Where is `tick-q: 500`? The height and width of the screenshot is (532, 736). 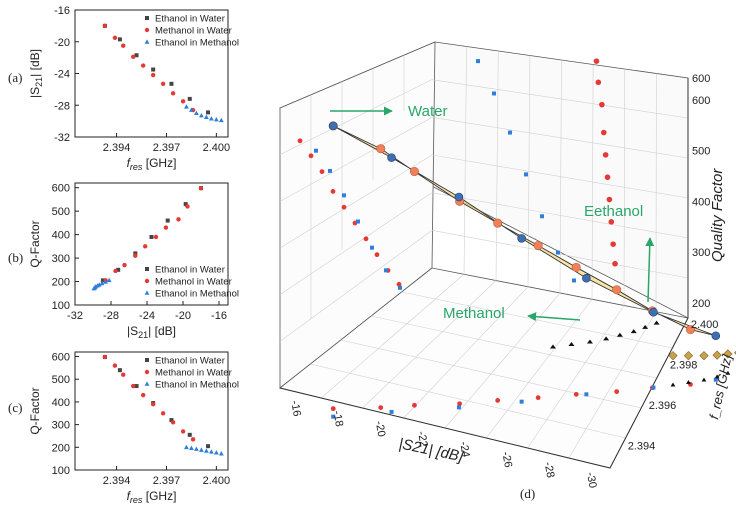
tick-q: 500 is located at coordinates (701, 152).